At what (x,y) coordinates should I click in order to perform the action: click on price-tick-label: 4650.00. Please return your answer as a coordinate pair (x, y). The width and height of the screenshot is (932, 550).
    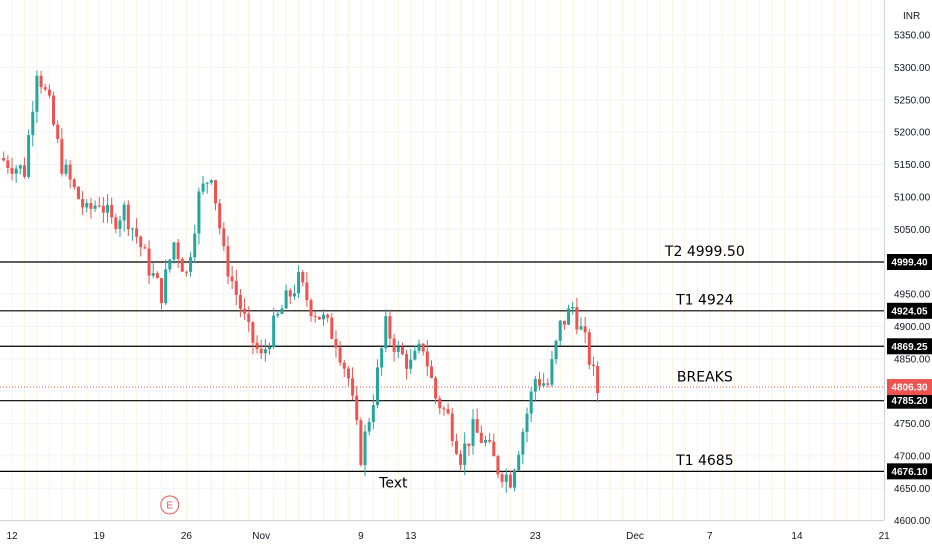
    Looking at the image, I should click on (912, 489).